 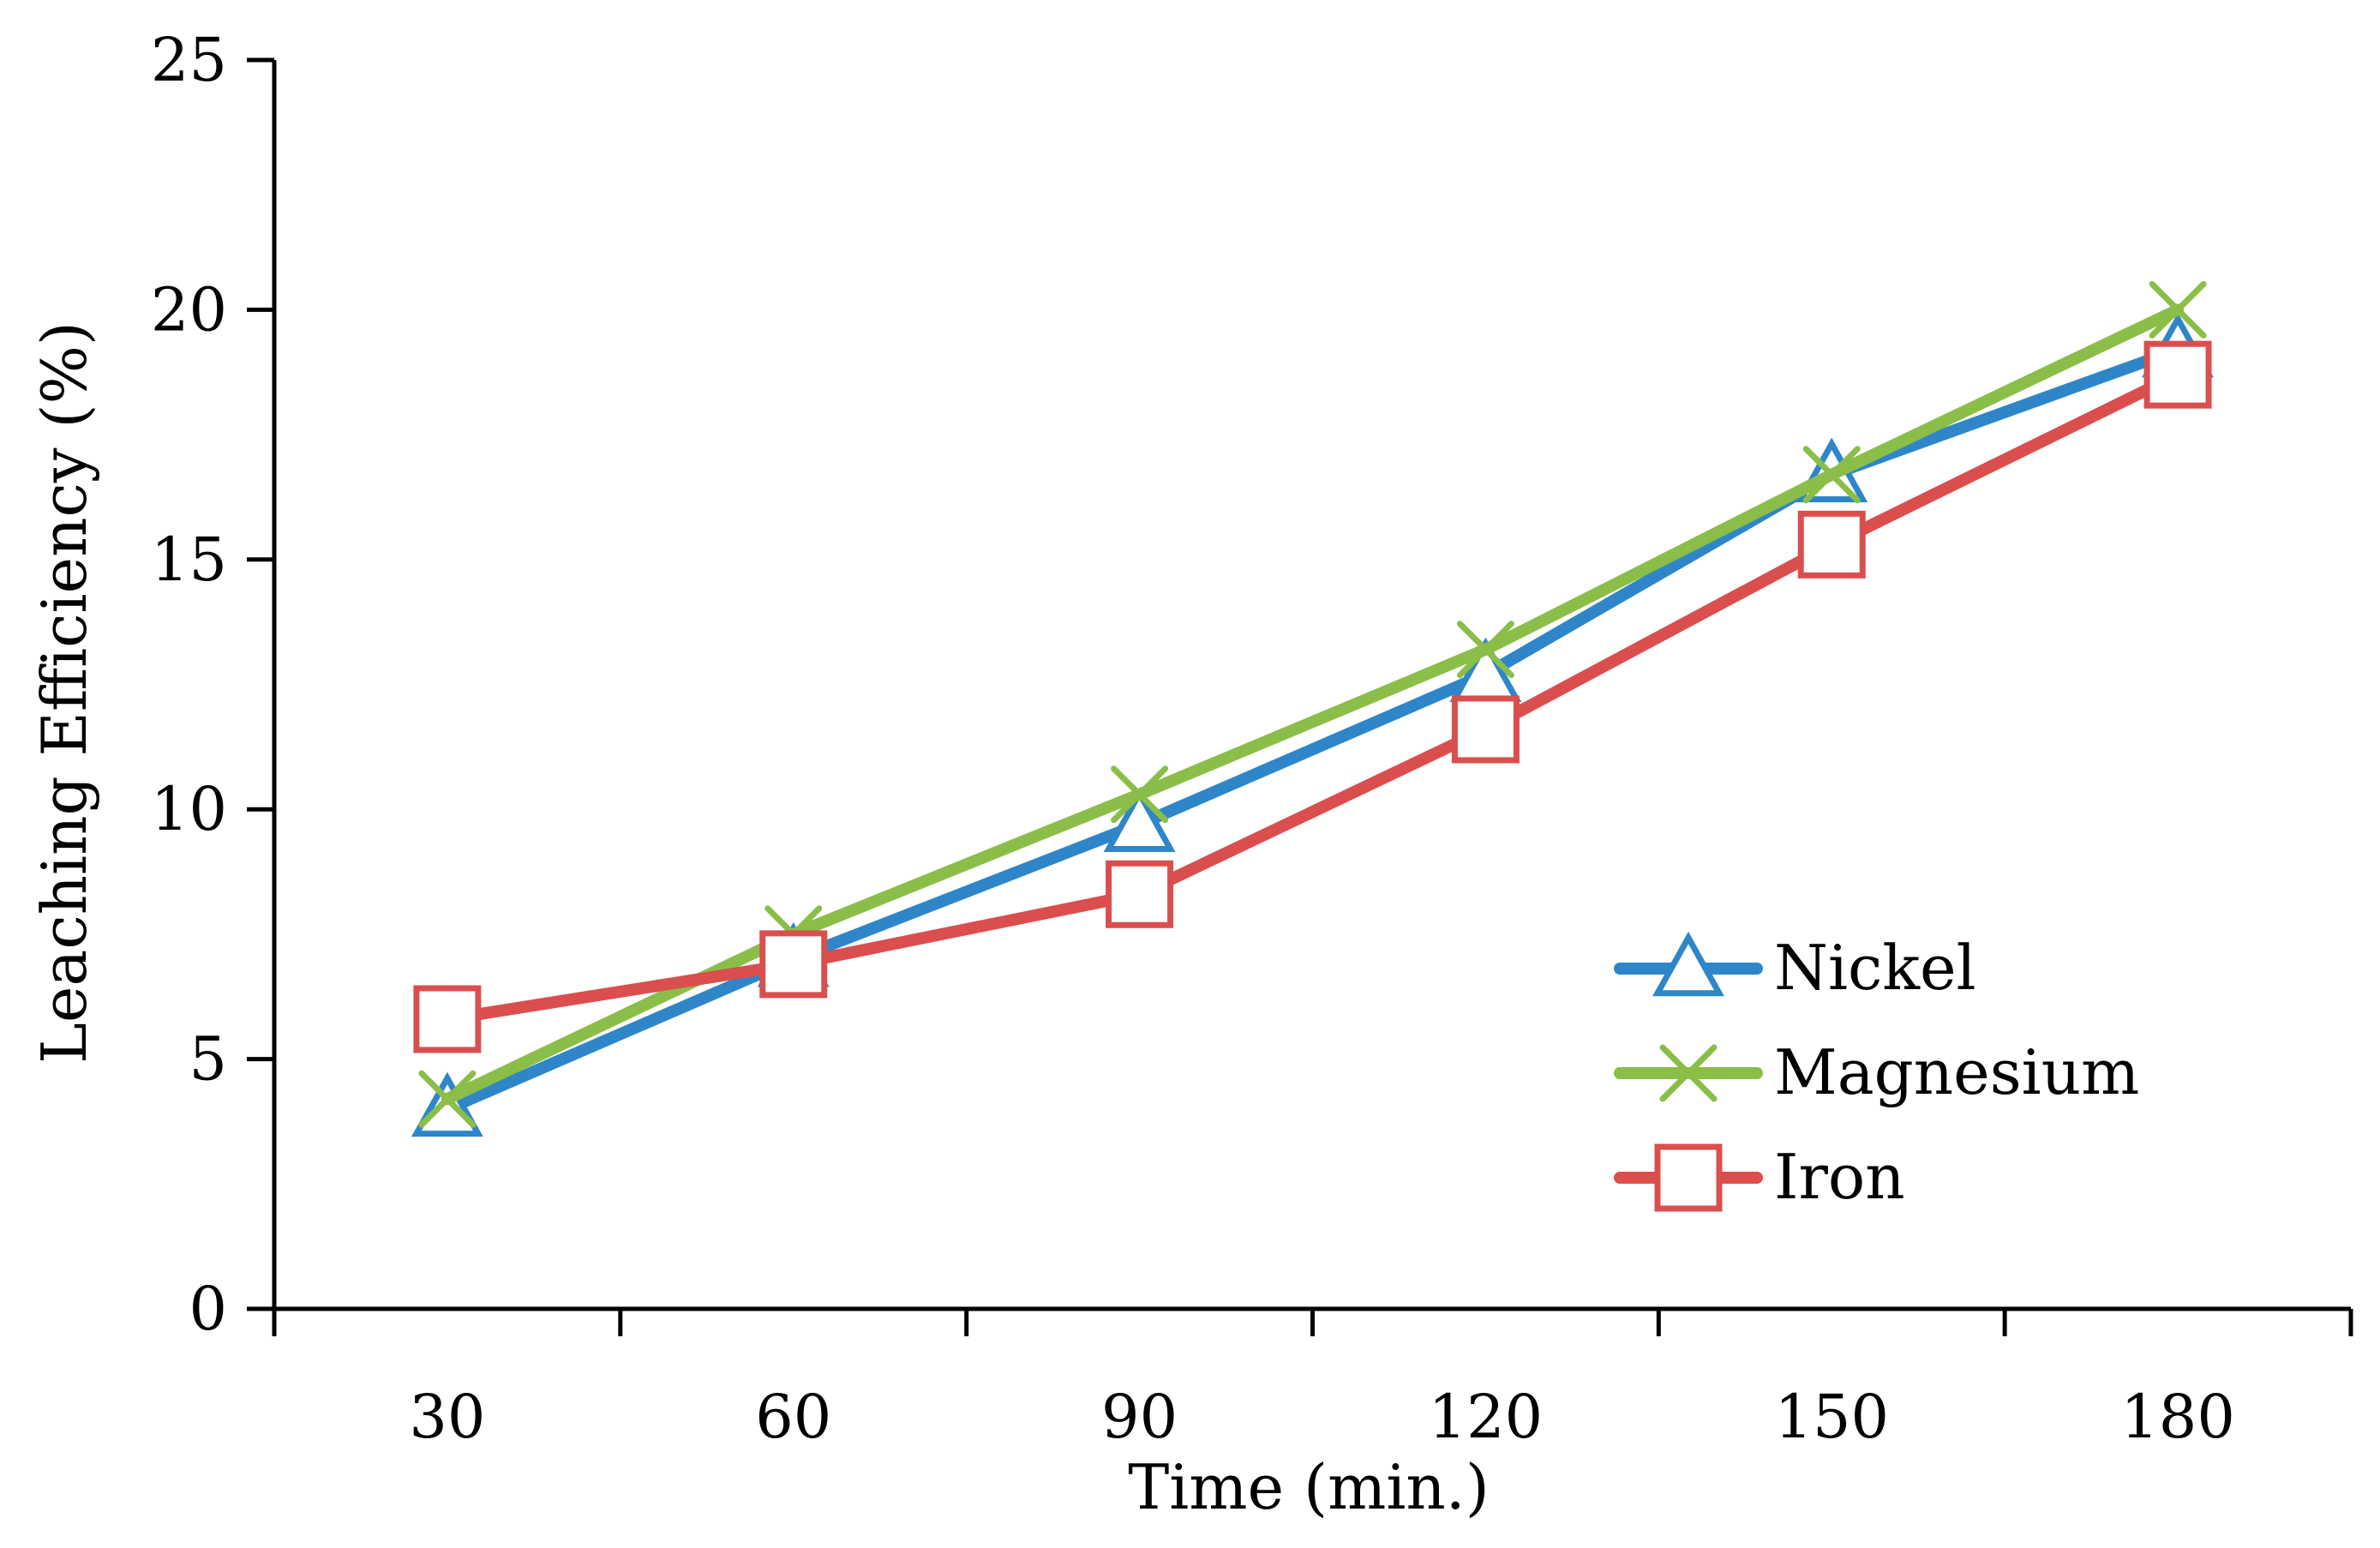 I want to click on y-tick-label: 0, so click(x=208, y=1309).